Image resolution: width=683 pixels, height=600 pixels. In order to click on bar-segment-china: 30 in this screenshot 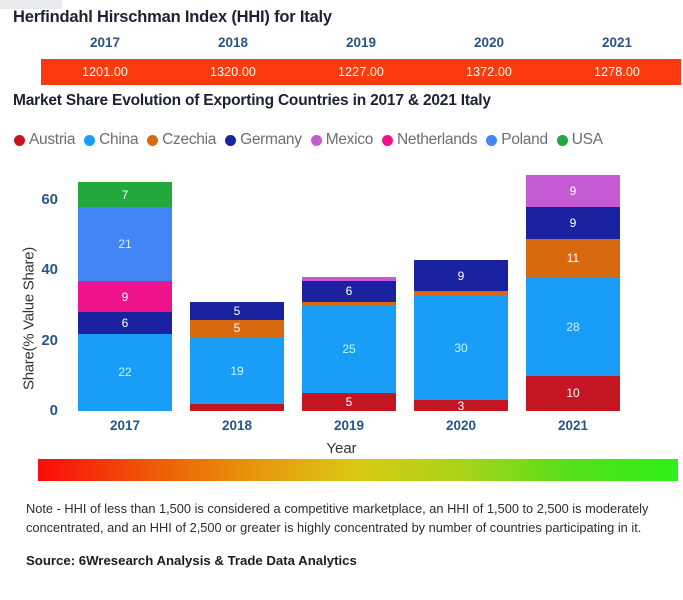, I will do `click(461, 347)`.